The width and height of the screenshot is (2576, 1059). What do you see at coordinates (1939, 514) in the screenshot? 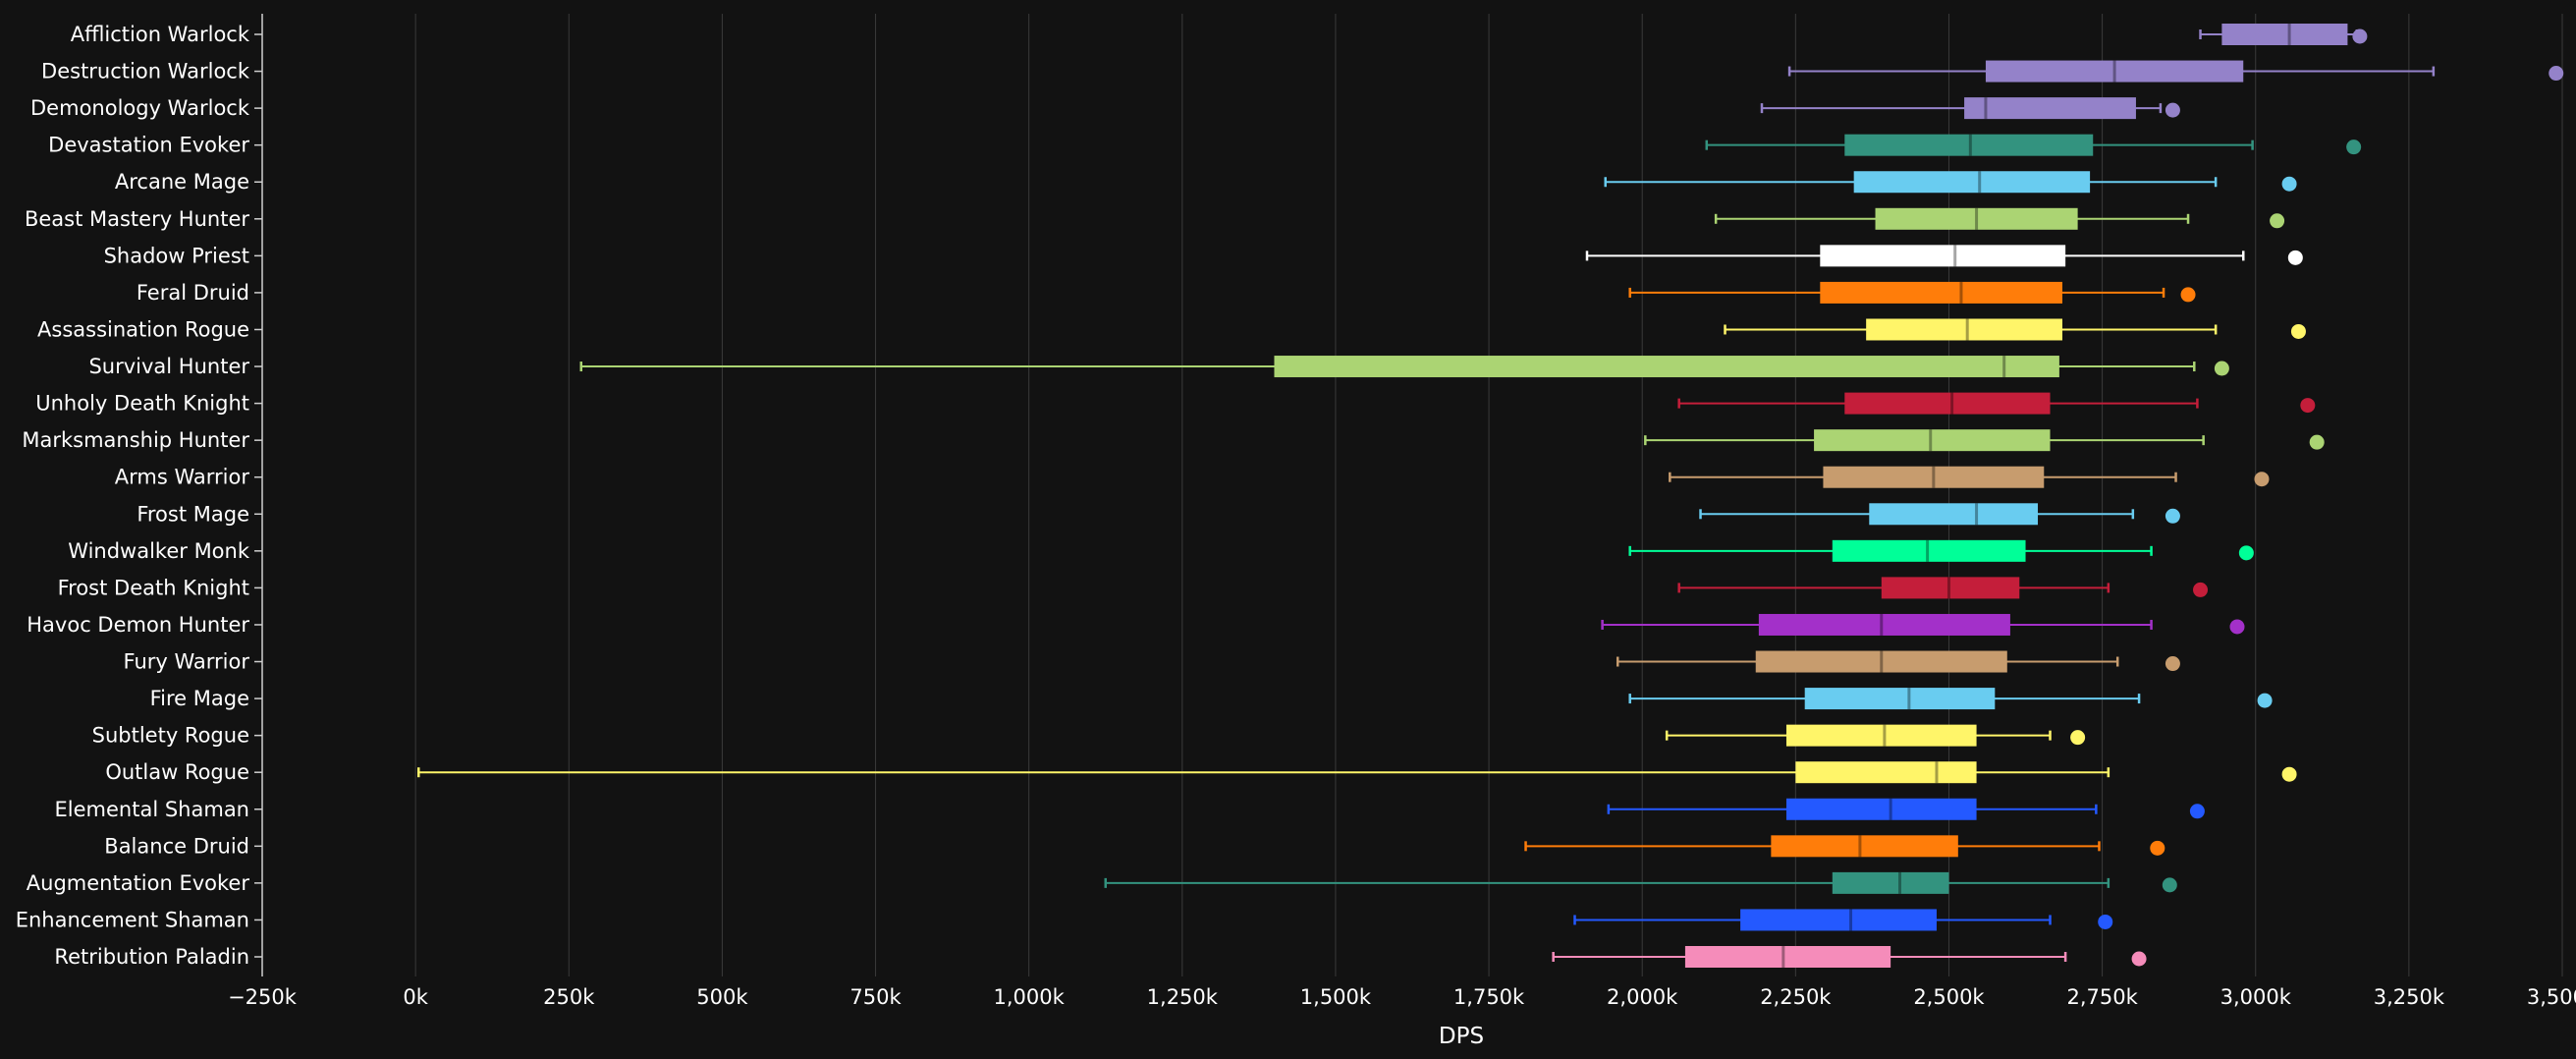
I see `box-frost-mage` at bounding box center [1939, 514].